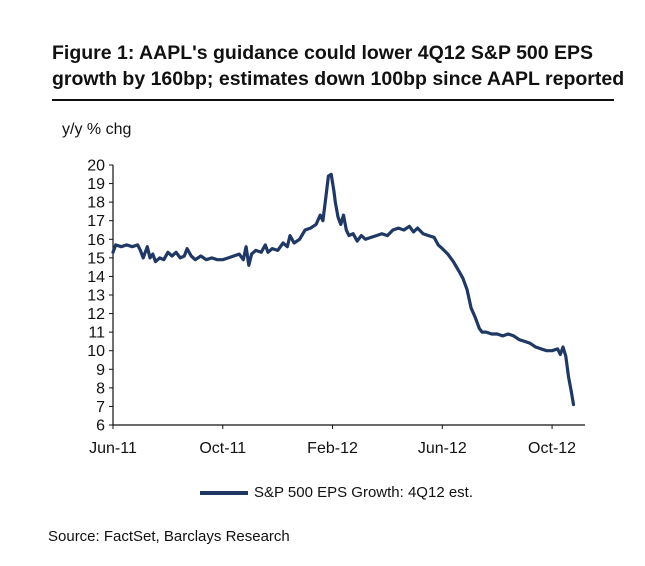 This screenshot has width=645, height=566. I want to click on y-tick-label: 15, so click(96, 258).